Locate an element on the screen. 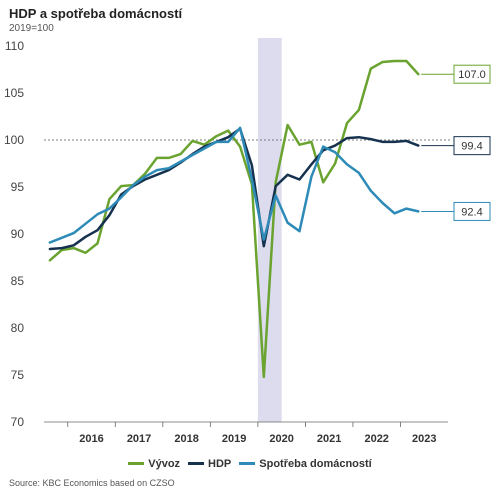 This screenshot has height=500, width=500. x-tick-label: 2017 is located at coordinates (139, 439).